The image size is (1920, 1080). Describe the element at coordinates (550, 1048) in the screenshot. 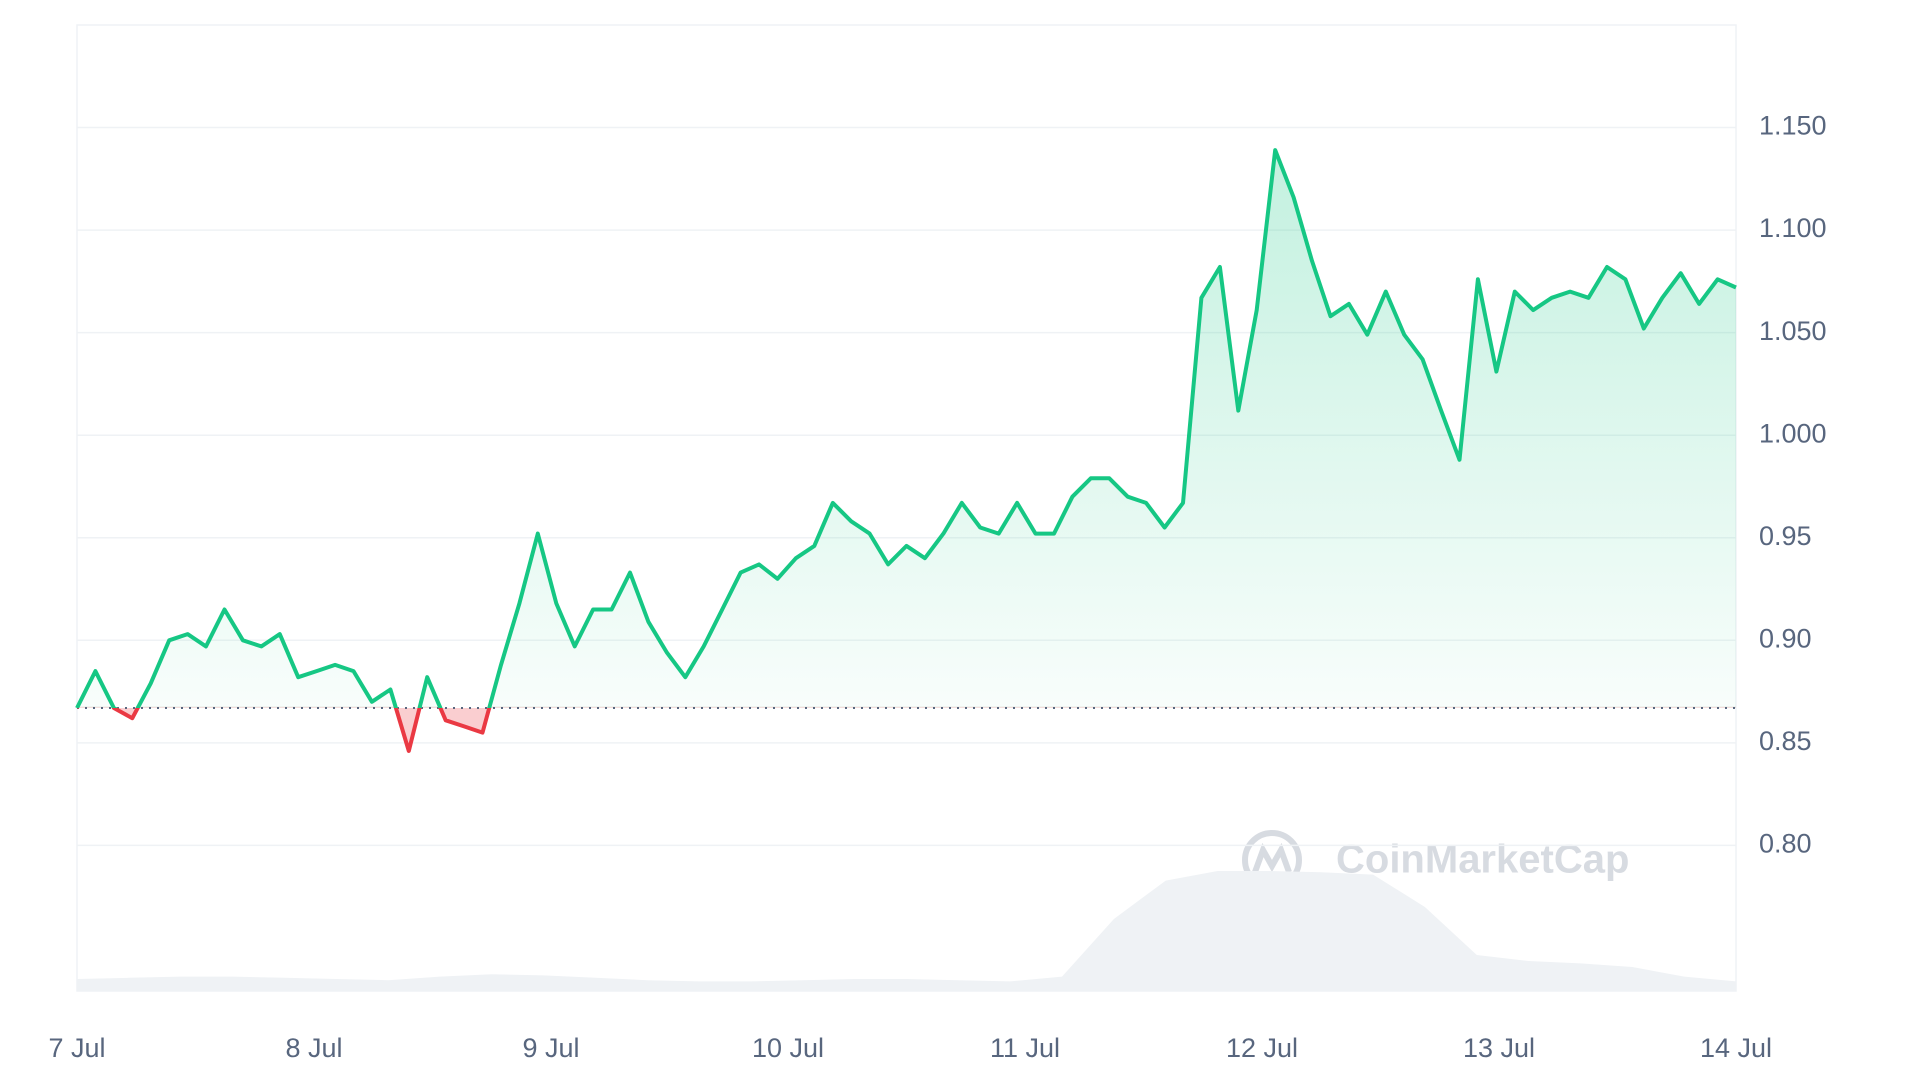

I see `x-tick-label: 9 Jul` at that location.